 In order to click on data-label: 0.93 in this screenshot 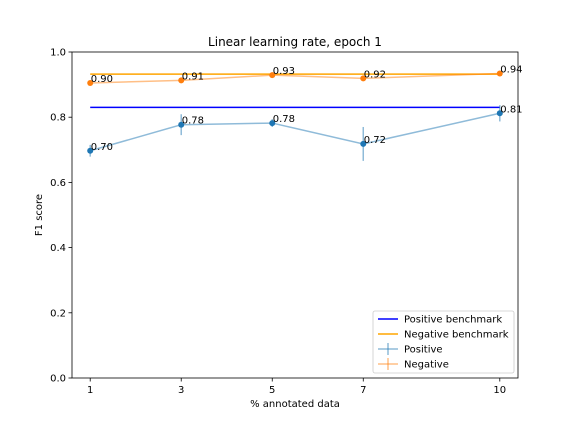, I will do `click(284, 71)`.